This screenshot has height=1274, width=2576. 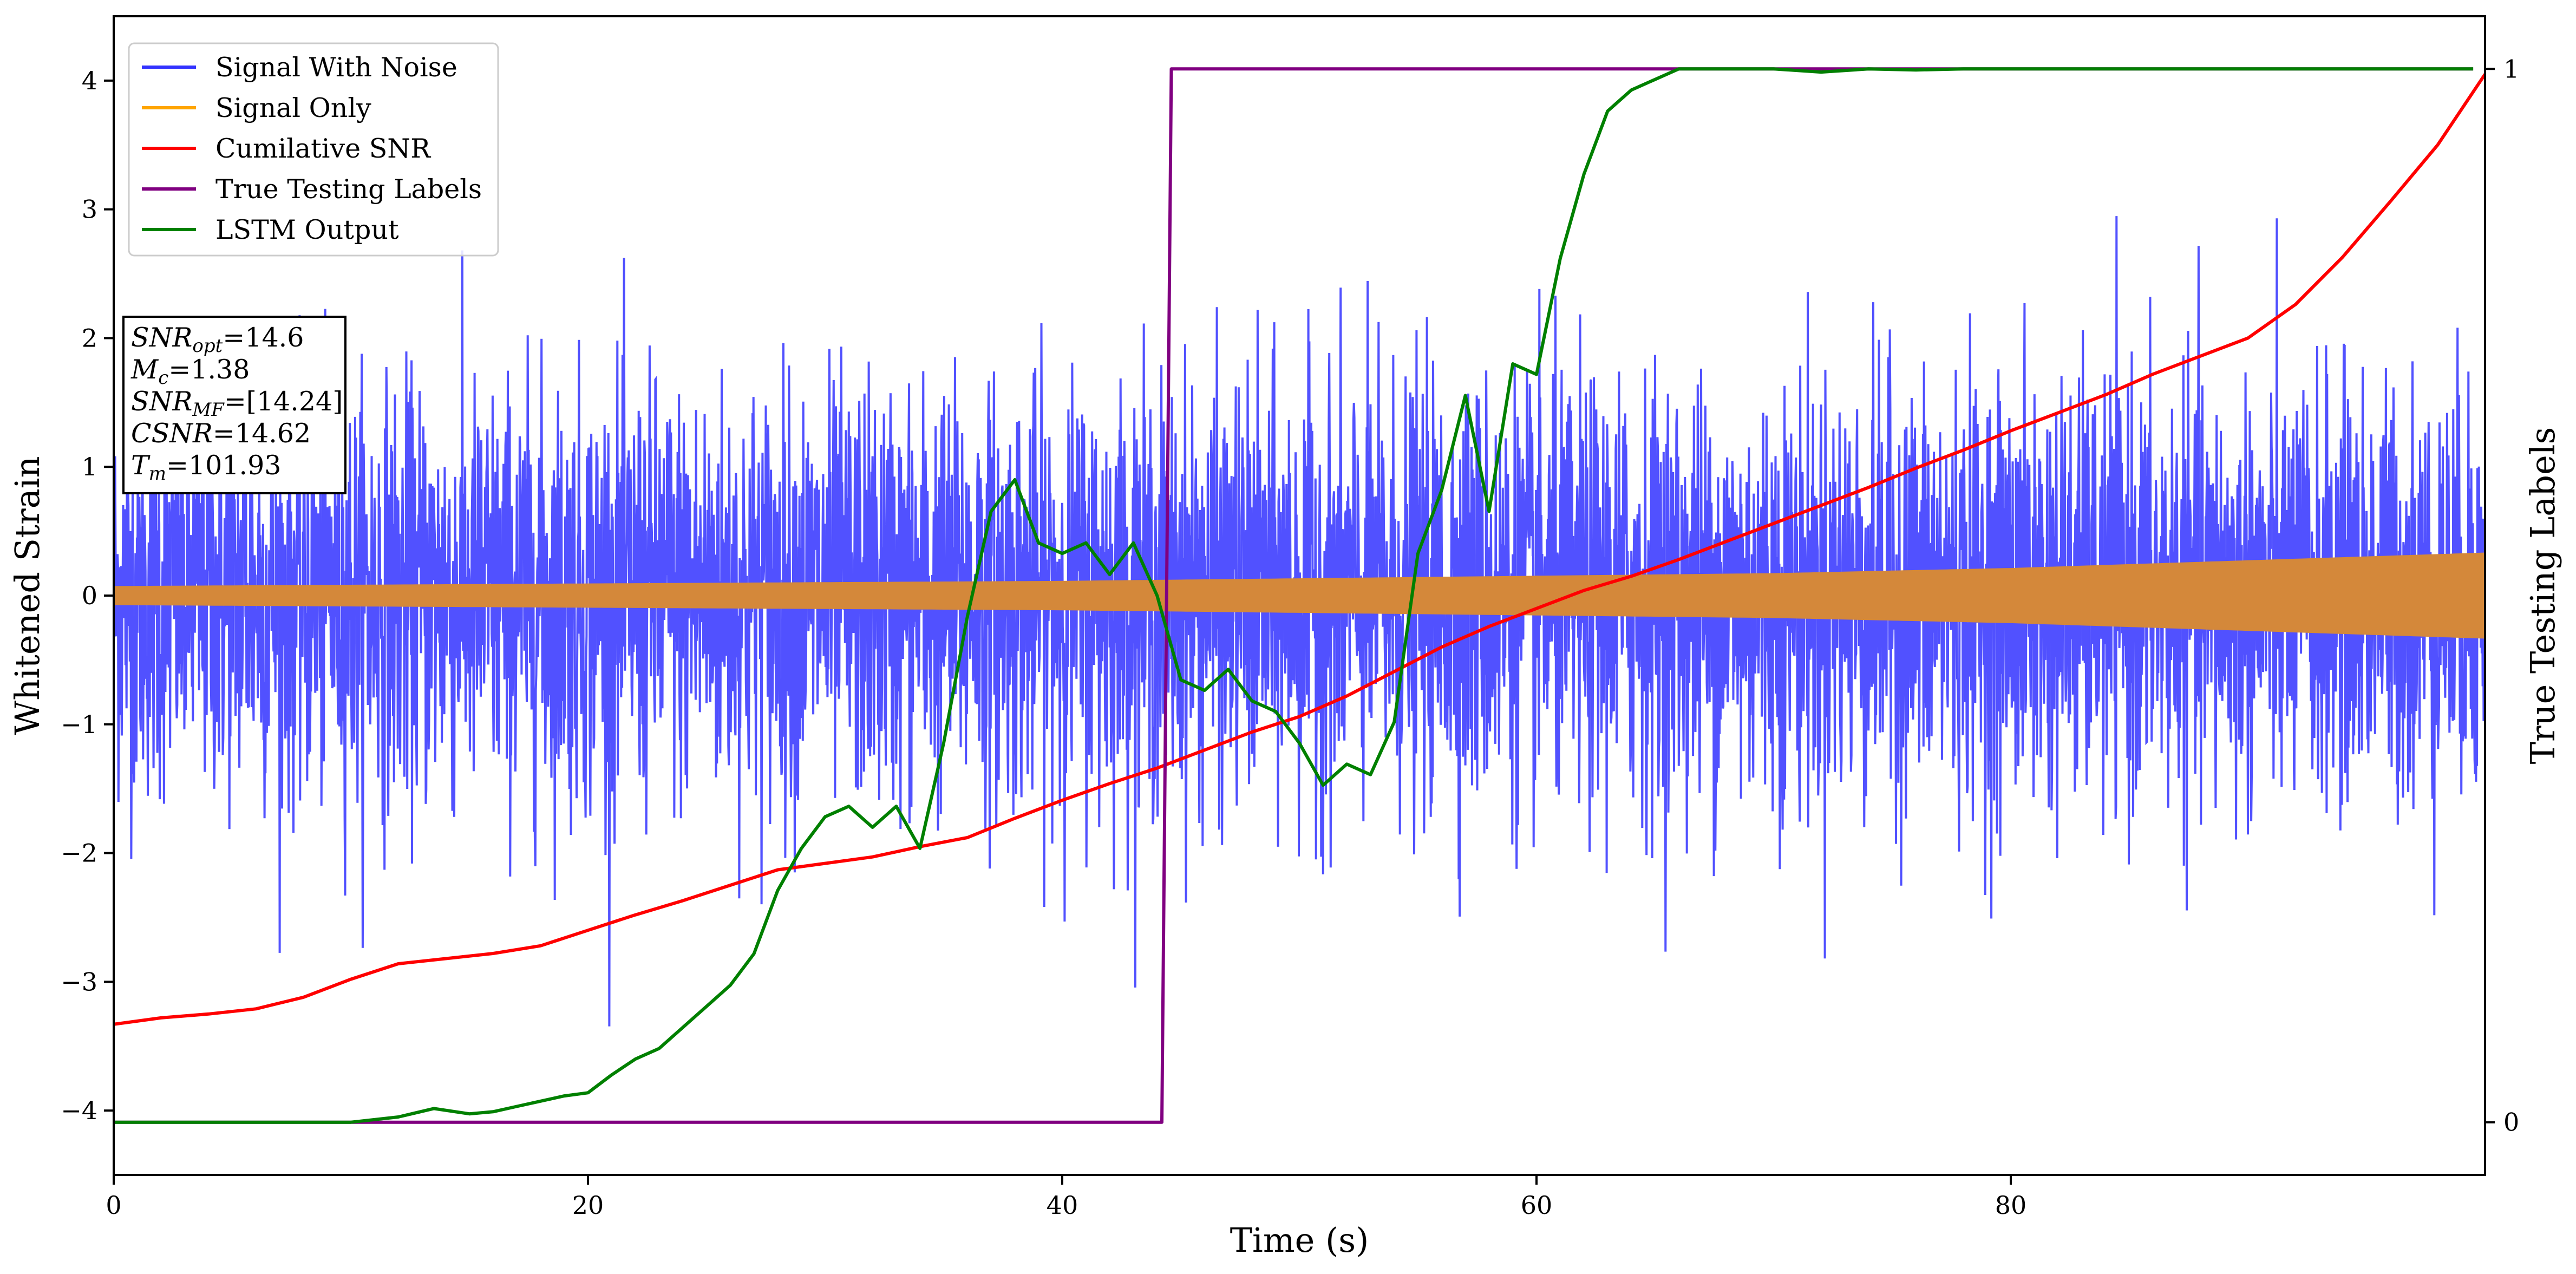 I want to click on x-axis: 0 20 40 60 80, so click(x=1066, y=1197).